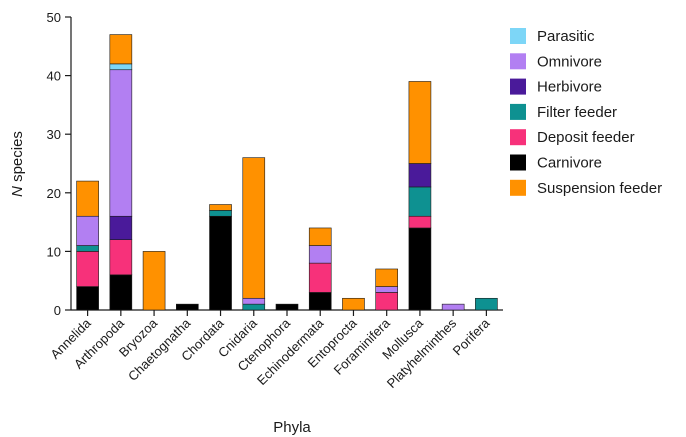 The height and width of the screenshot is (437, 686). What do you see at coordinates (569, 163) in the screenshot?
I see `legend-label-carnivore: Carnivore` at bounding box center [569, 163].